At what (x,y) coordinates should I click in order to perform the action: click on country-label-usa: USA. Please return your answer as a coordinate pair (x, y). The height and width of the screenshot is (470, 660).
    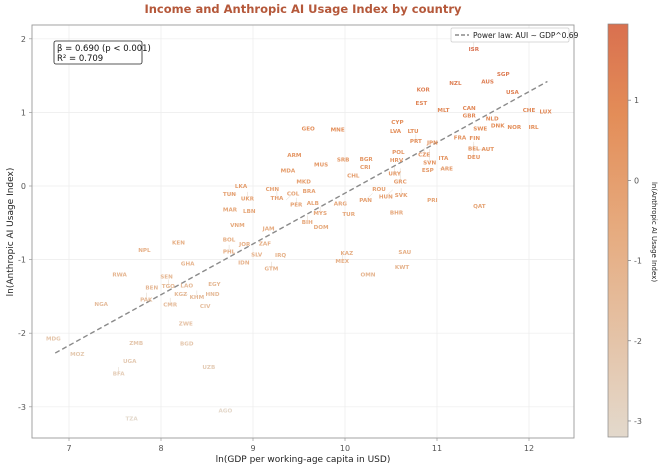
    Looking at the image, I should click on (513, 93).